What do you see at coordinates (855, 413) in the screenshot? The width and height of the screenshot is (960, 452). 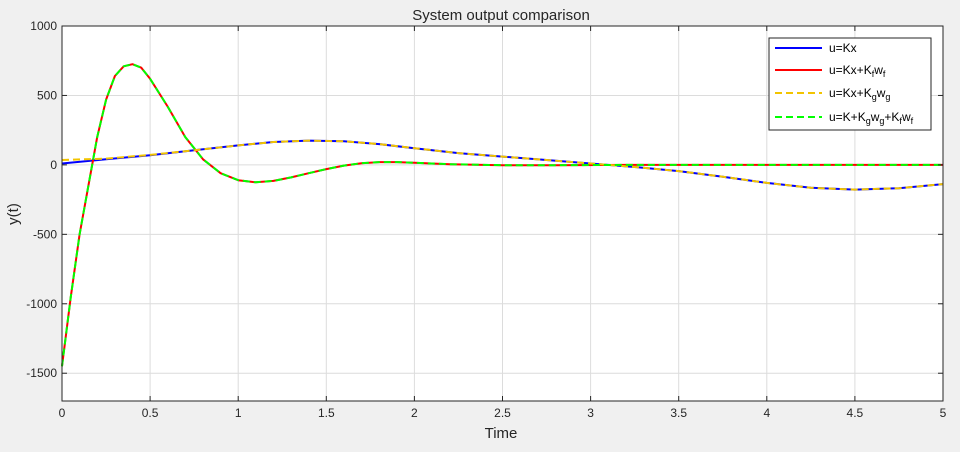 I see `x-tick-label: 4.5` at bounding box center [855, 413].